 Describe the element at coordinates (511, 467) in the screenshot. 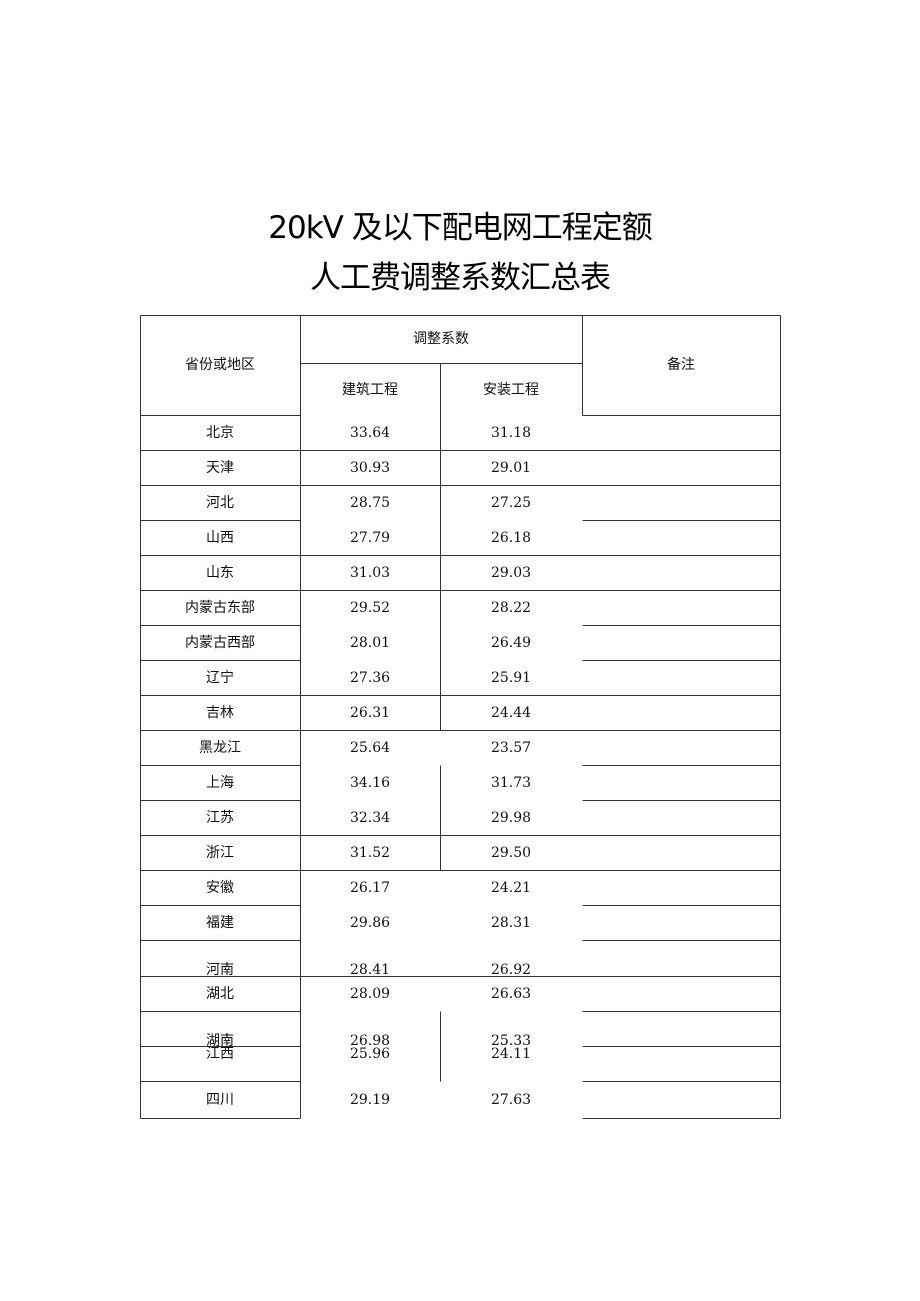

I see `cell-installation: 29.01` at that location.